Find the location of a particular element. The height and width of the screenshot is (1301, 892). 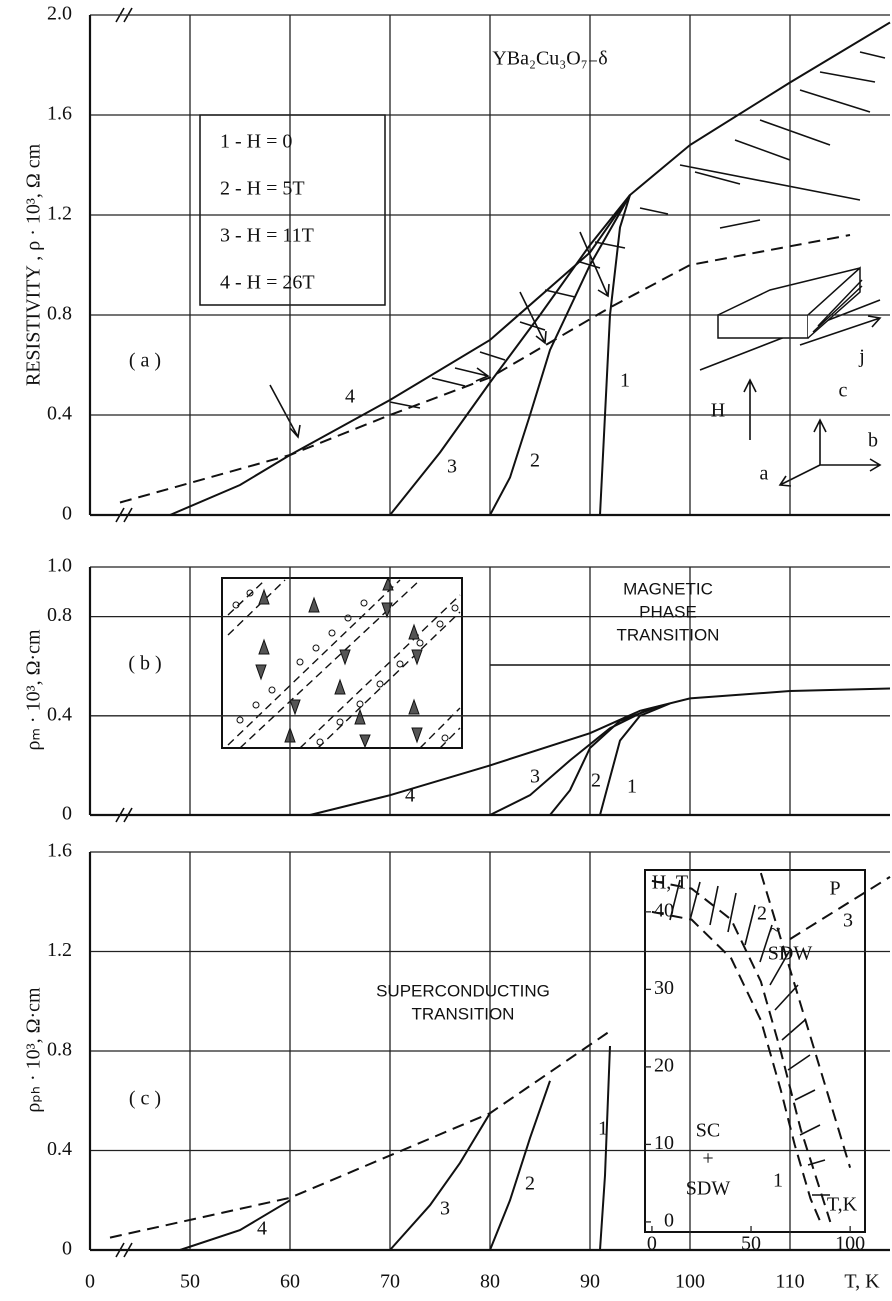

phase-hatching is located at coordinates (749, 1037).